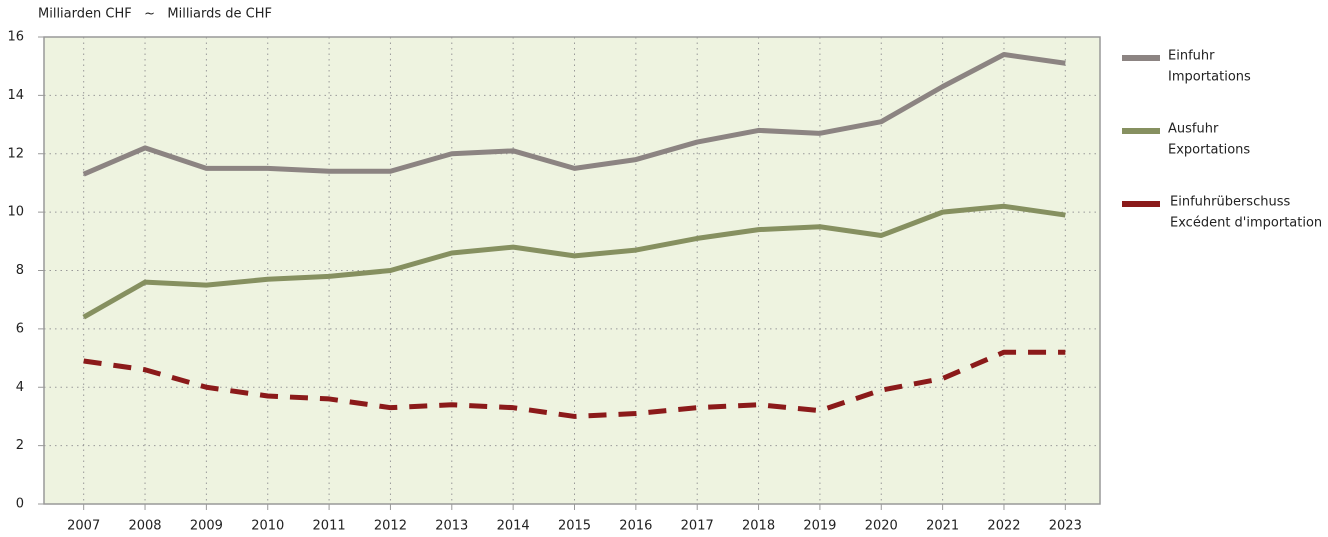 The width and height of the screenshot is (1328, 537). What do you see at coordinates (1209, 77) in the screenshot?
I see `legend-label: Importations` at bounding box center [1209, 77].